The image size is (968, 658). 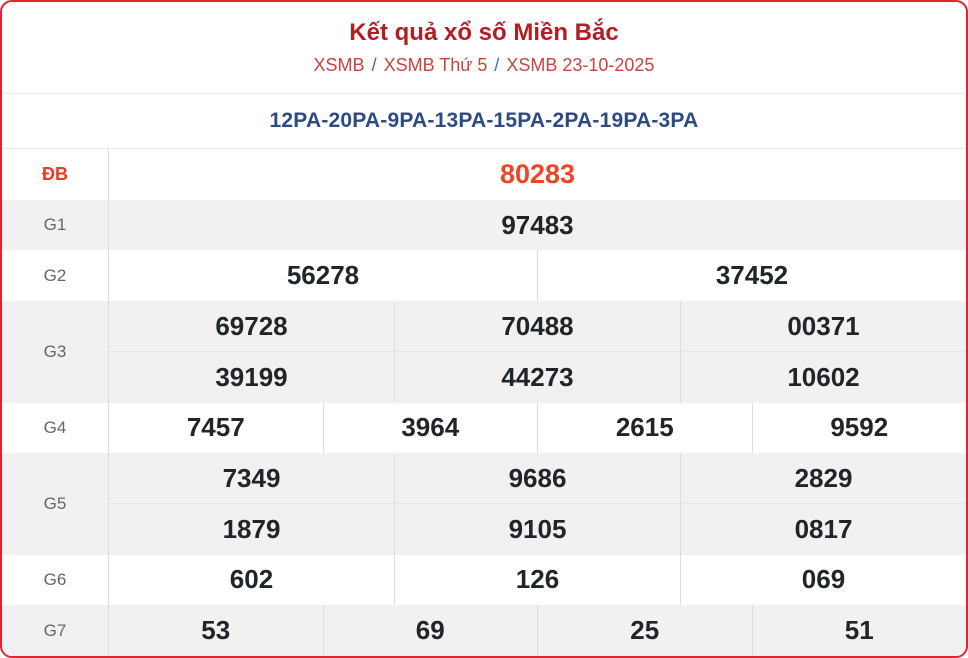 I want to click on prize-line: 80283, so click(x=537, y=174).